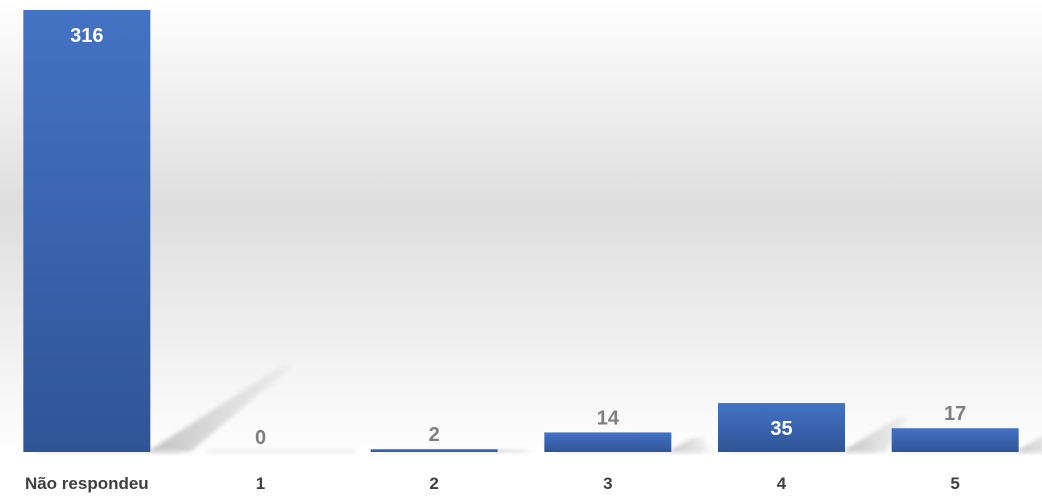 Image resolution: width=1042 pixels, height=503 pixels. I want to click on category-label: 3, so click(607, 483).